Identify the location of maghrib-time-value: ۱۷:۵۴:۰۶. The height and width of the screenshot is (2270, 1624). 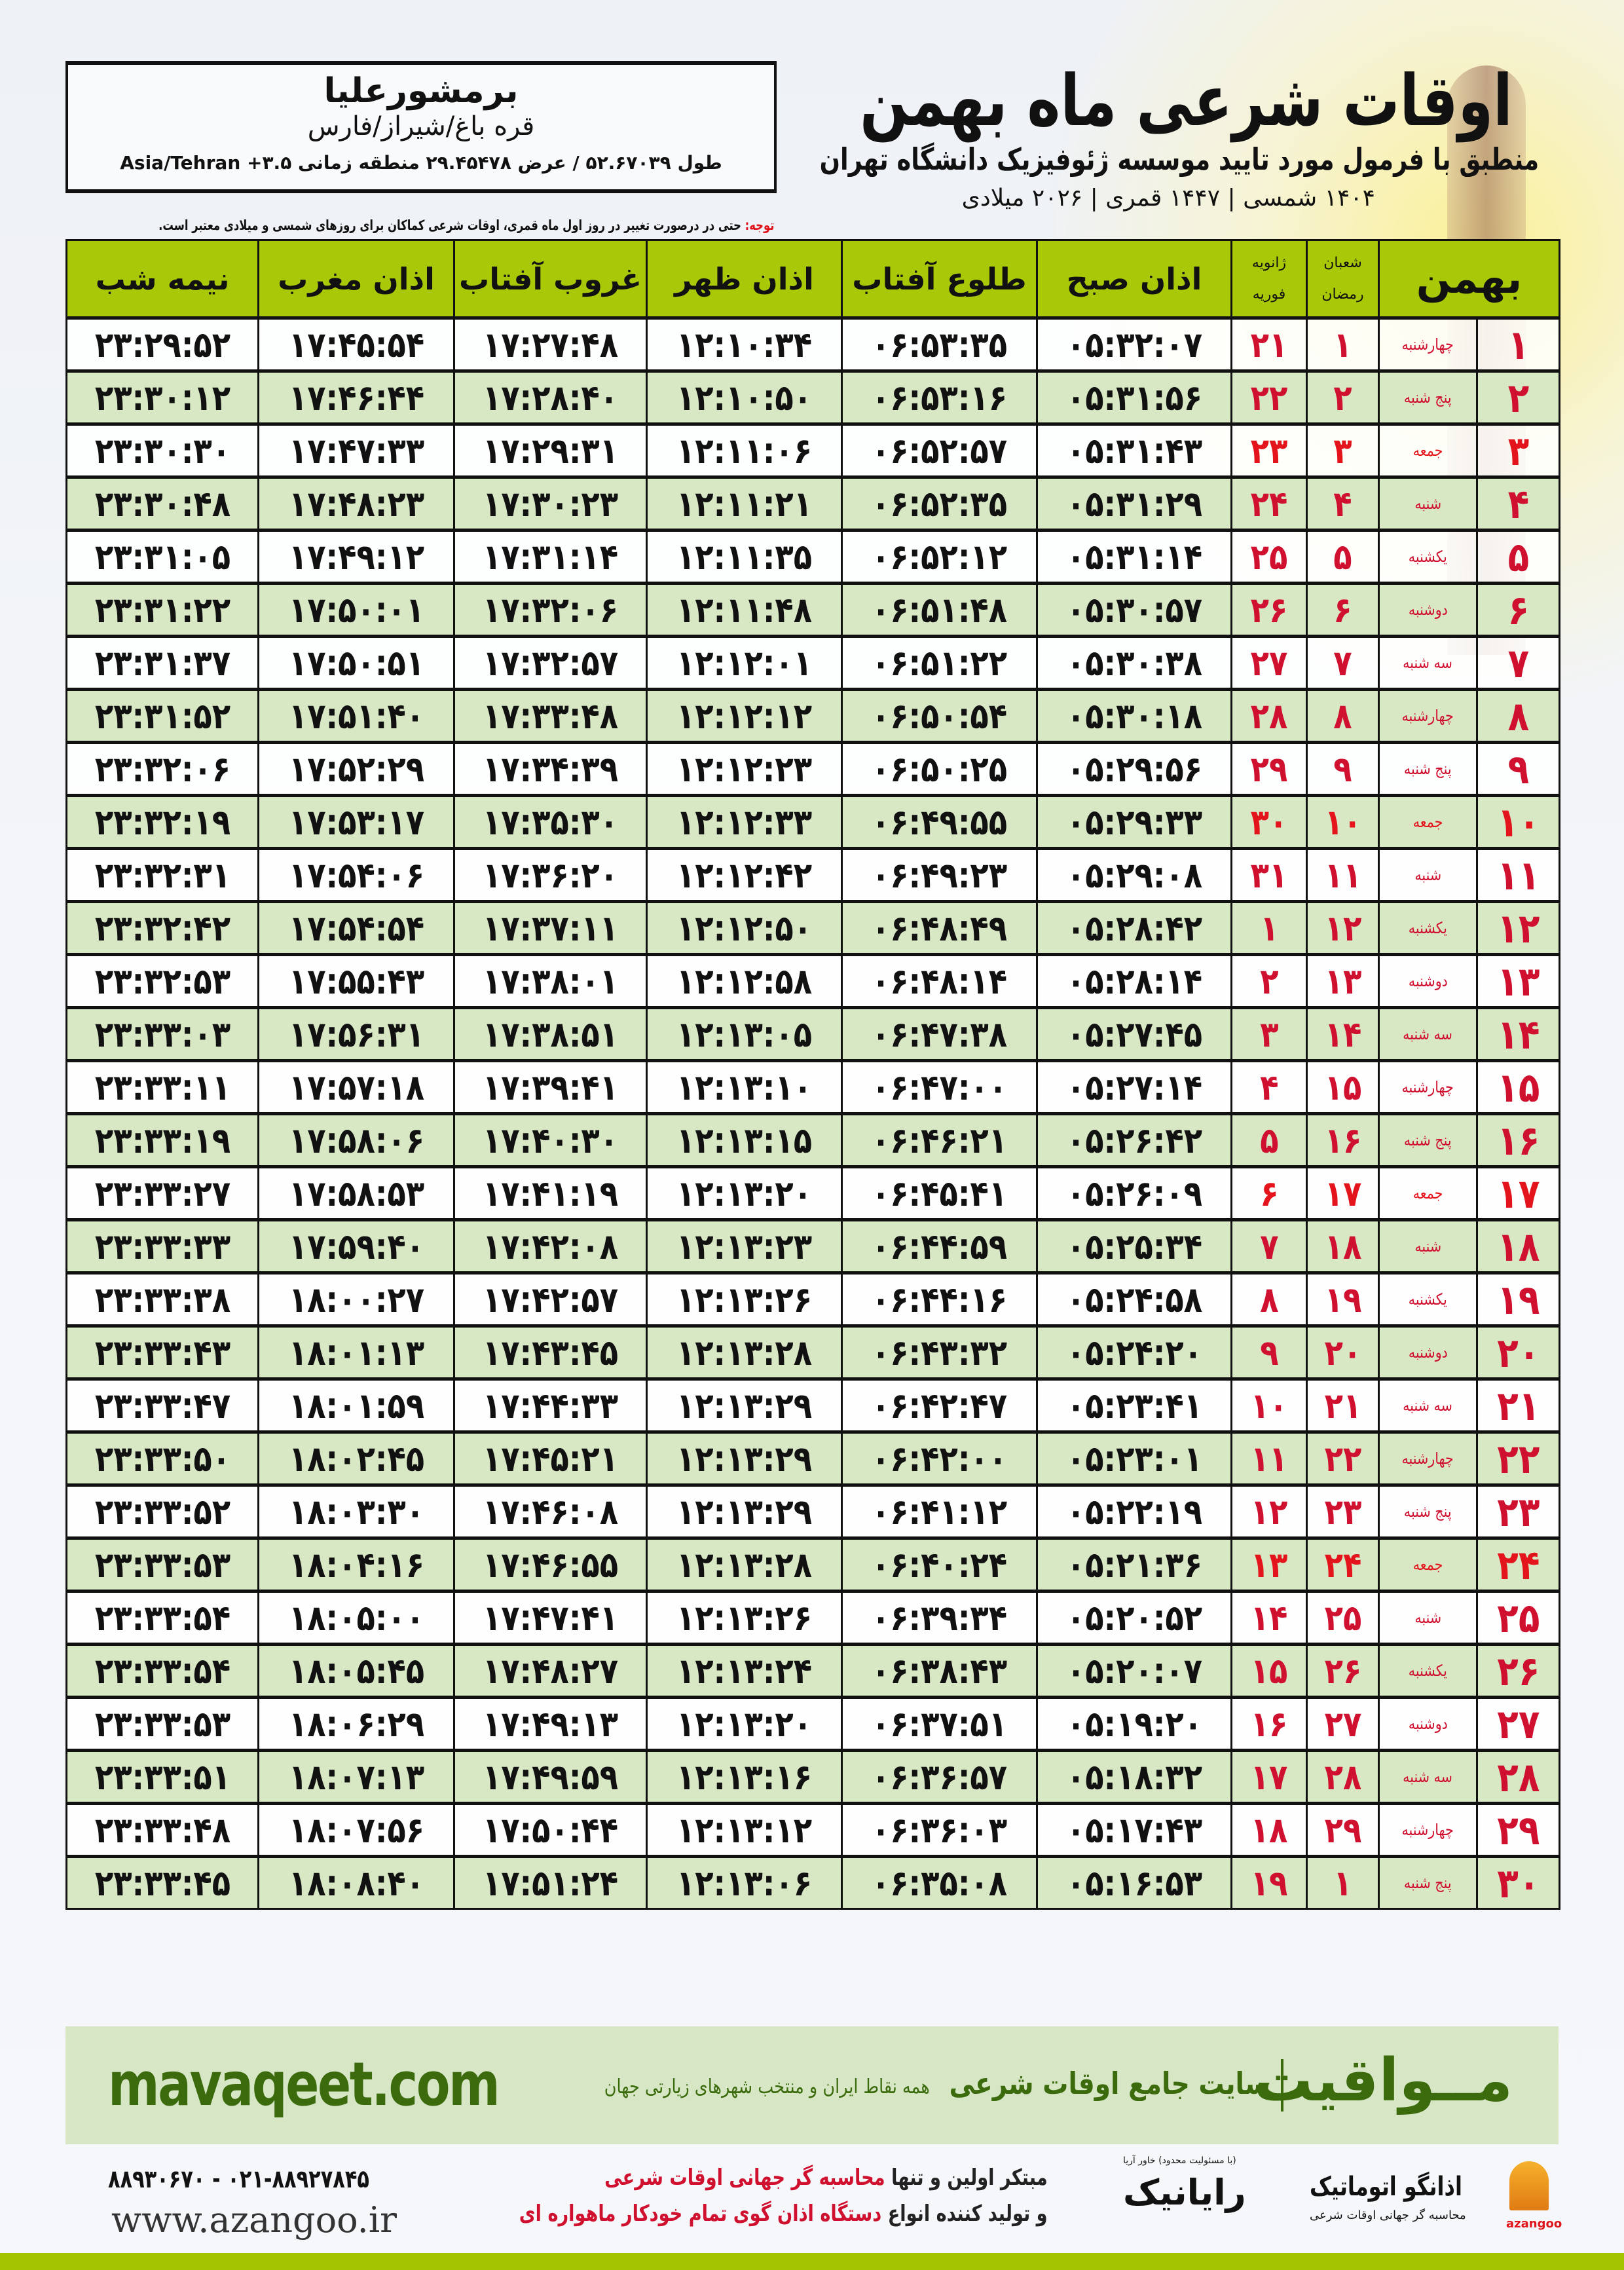
(356, 875).